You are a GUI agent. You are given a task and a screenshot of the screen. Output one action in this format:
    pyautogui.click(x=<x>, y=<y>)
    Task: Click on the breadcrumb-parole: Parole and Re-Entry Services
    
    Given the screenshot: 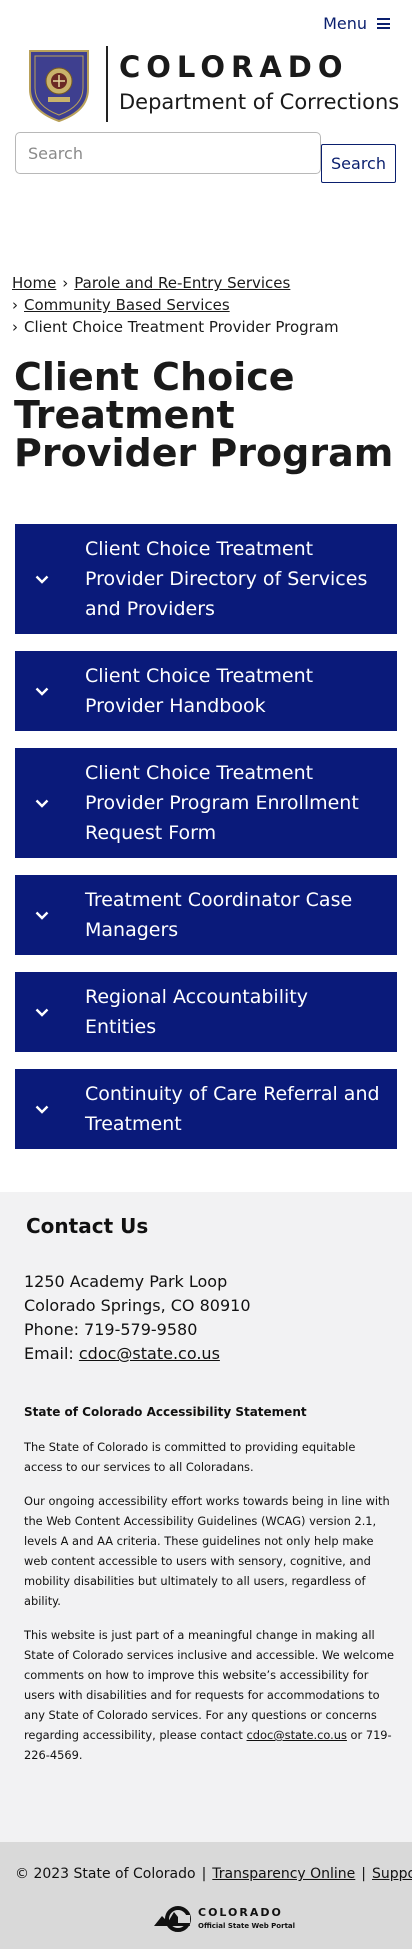 What is the action you would take?
    pyautogui.click(x=182, y=283)
    